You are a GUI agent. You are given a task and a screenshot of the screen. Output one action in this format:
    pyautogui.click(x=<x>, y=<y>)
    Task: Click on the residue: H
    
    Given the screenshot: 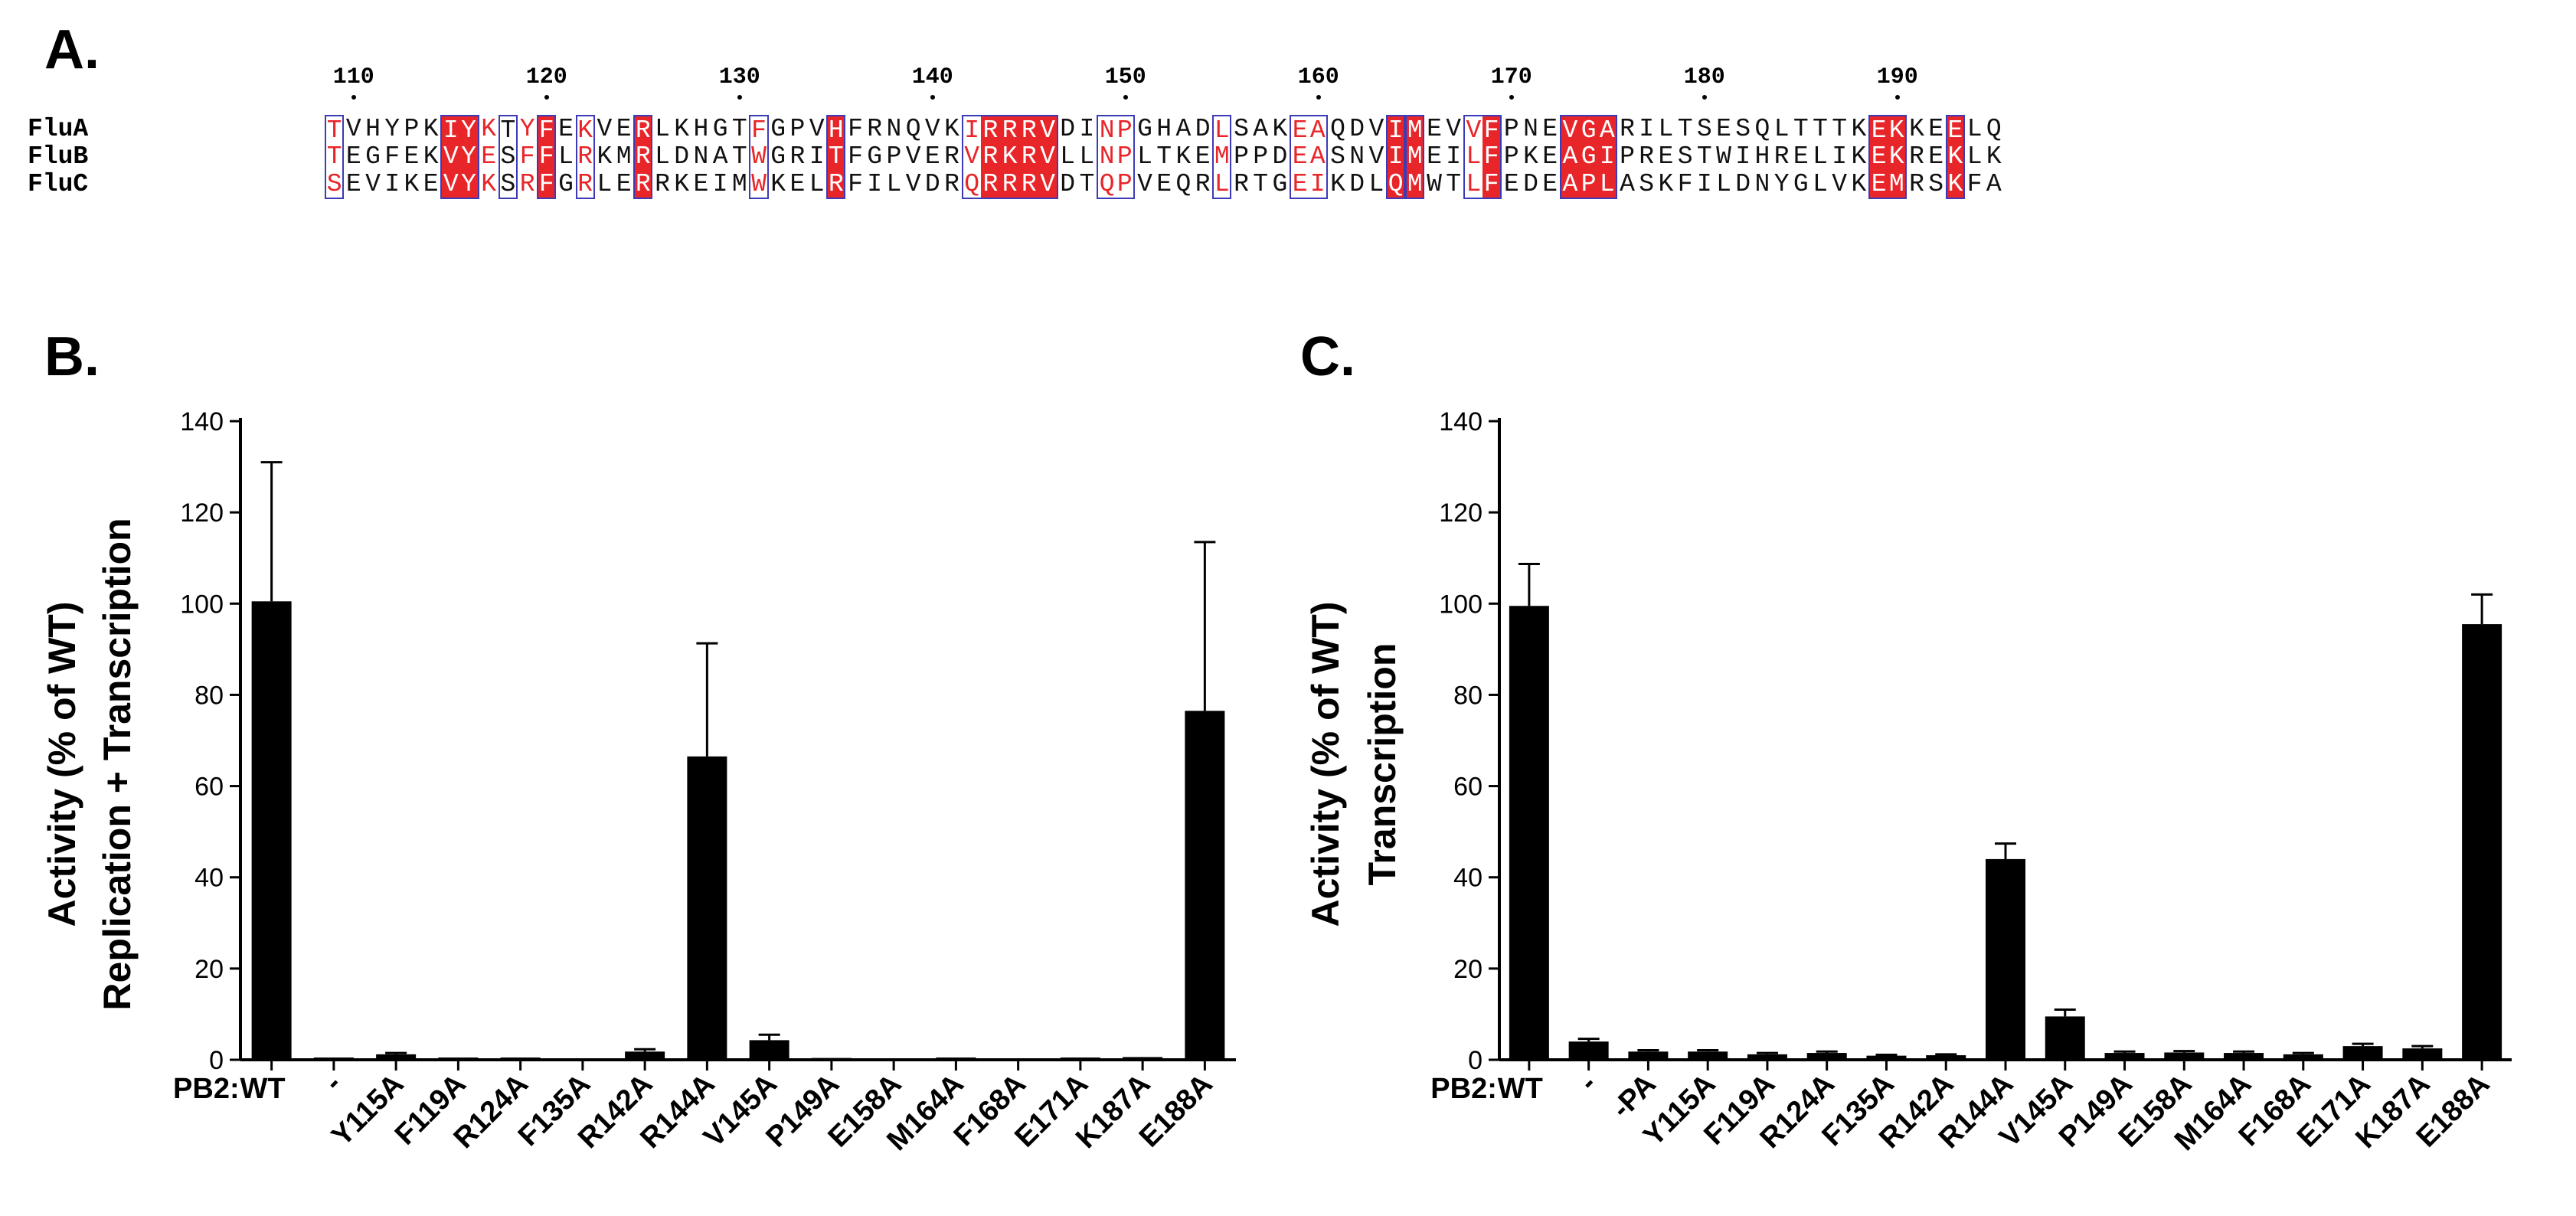 What is the action you would take?
    pyautogui.click(x=1164, y=129)
    